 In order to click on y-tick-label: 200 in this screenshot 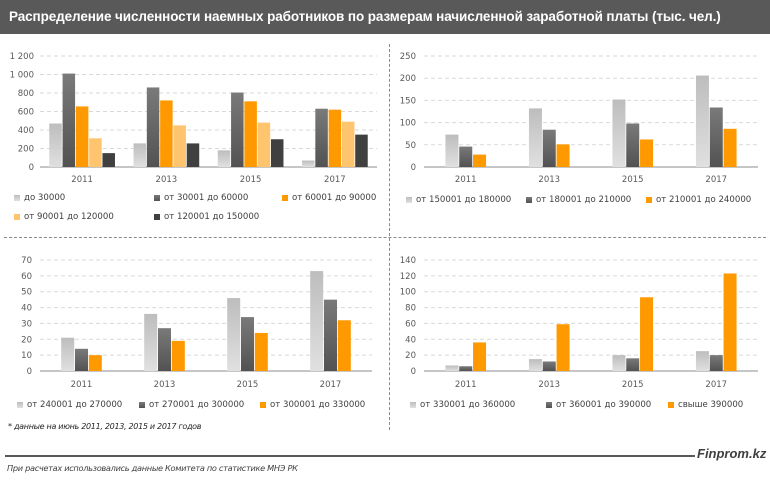, I will do `click(408, 79)`.